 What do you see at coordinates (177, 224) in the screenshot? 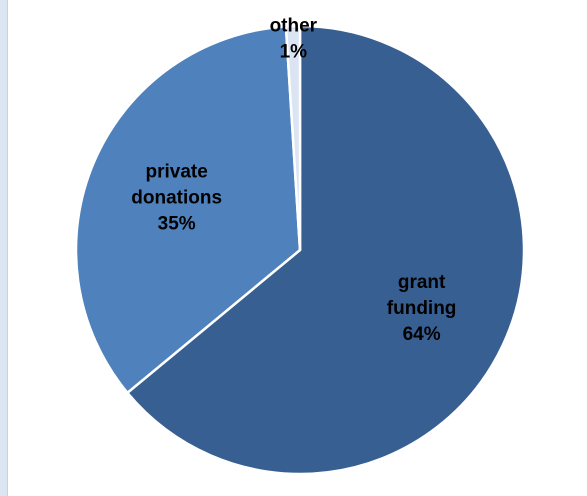
I see `data-label-value: 35%` at bounding box center [177, 224].